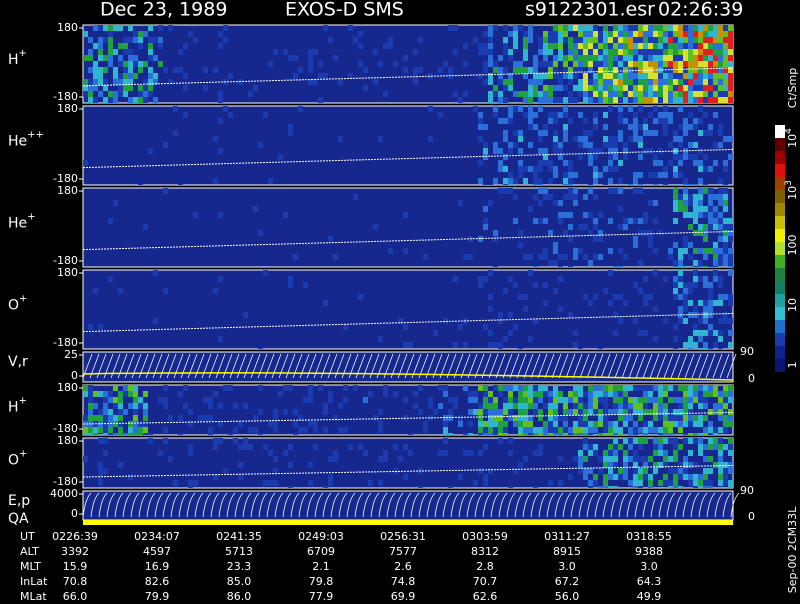  Describe the element at coordinates (75, 566) in the screenshot. I see `row-value: 15.9` at that location.